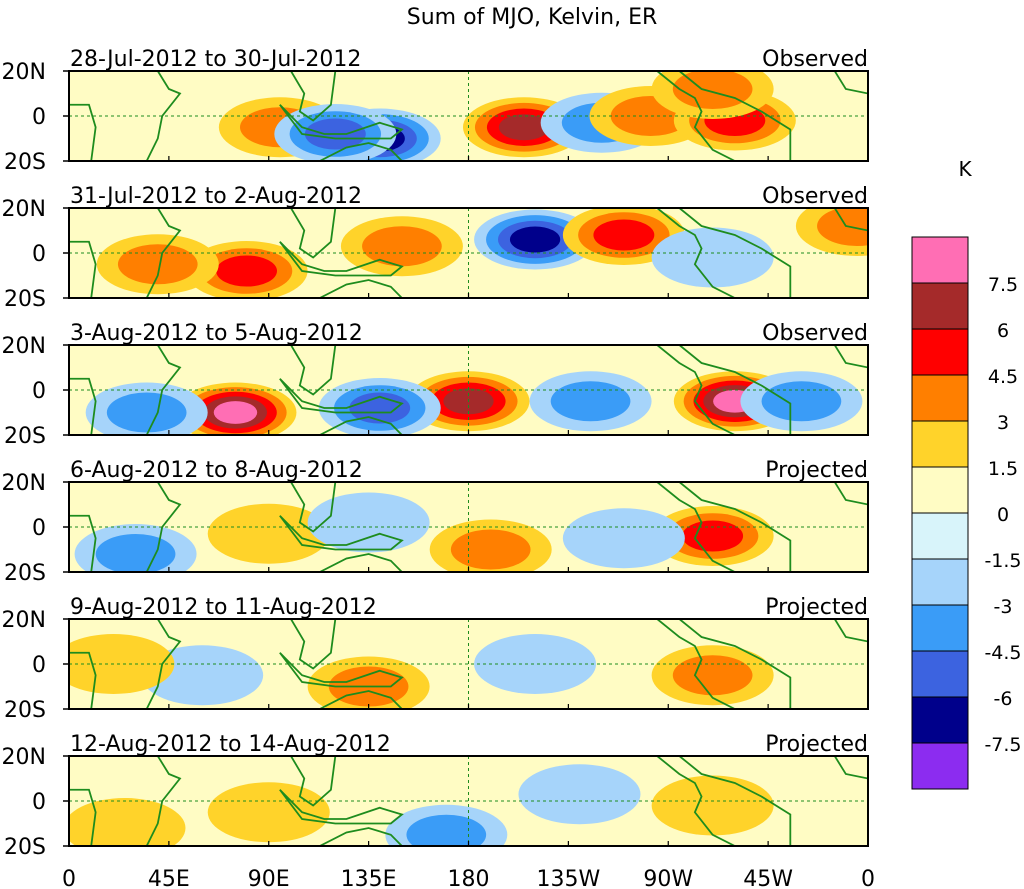 Image resolution: width=1024 pixels, height=889 pixels. I want to click on colorbar: 7.5 6 4.5 3 1.5 0 -1.5 -3 -4.5 -6 -7.5, so click(966, 513).